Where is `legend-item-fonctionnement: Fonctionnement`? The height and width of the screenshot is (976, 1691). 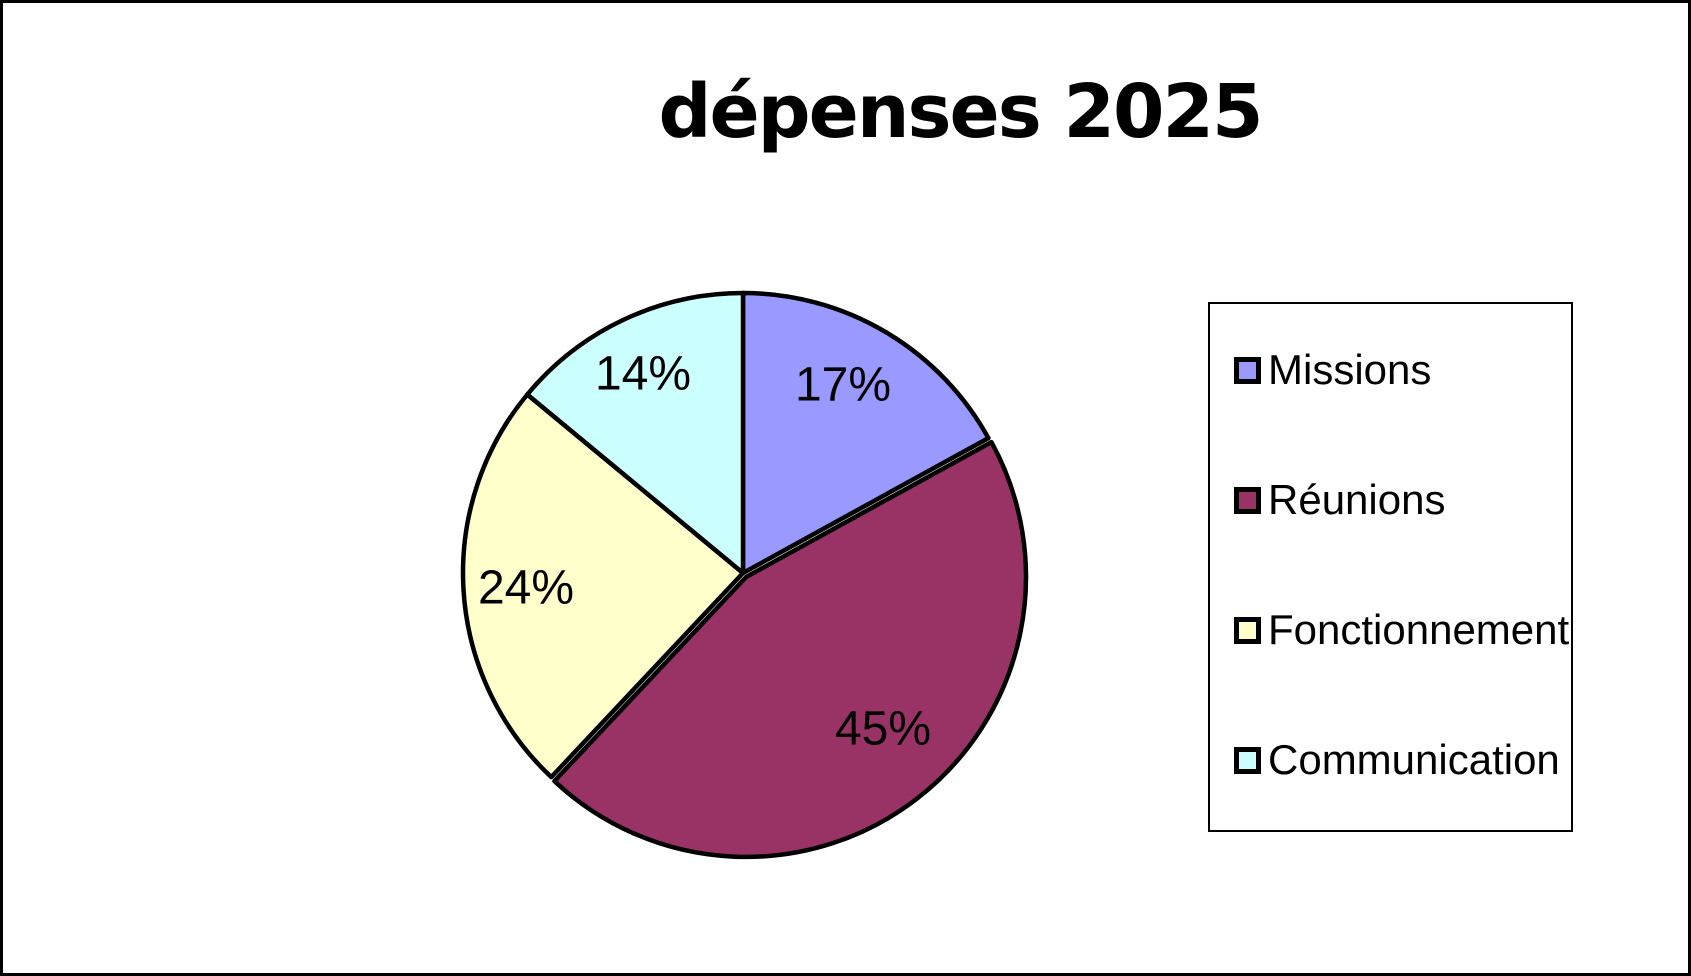 legend-item-fonctionnement: Fonctionnement is located at coordinates (1401, 630).